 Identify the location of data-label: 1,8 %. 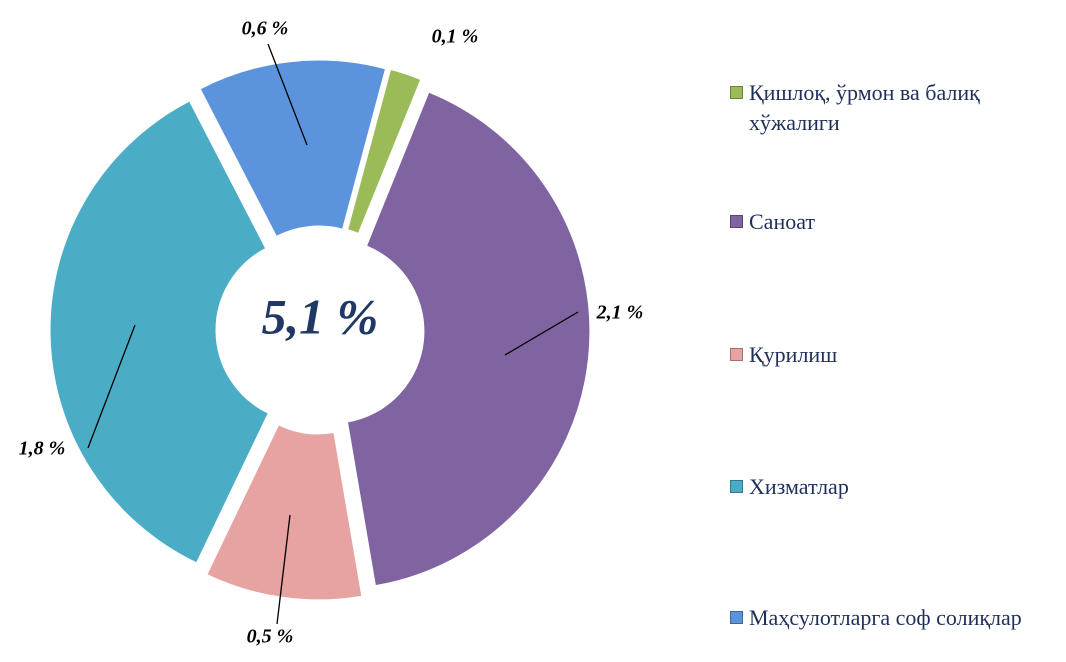
(42, 449).